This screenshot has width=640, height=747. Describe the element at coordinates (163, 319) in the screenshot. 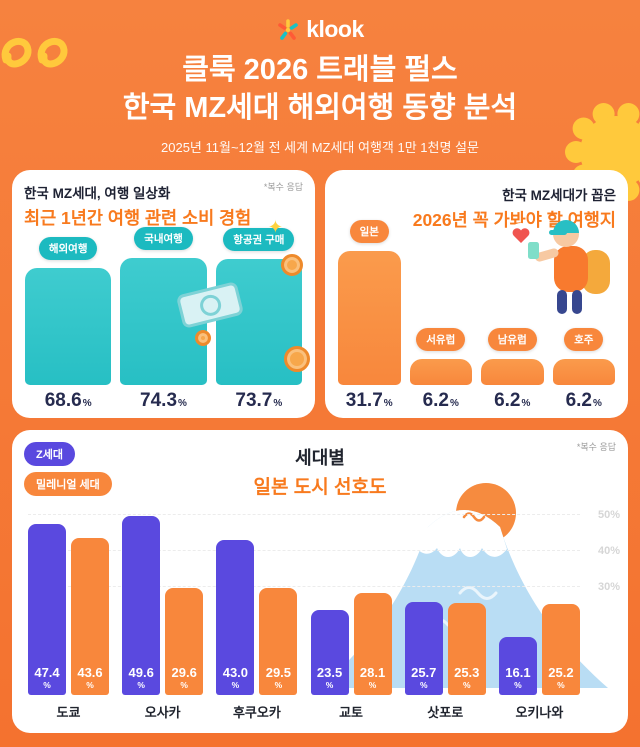

I see `consumption-chart: 해외여행 68.6% 국내여행 74.3% 항공권 구매 73.7%` at that location.